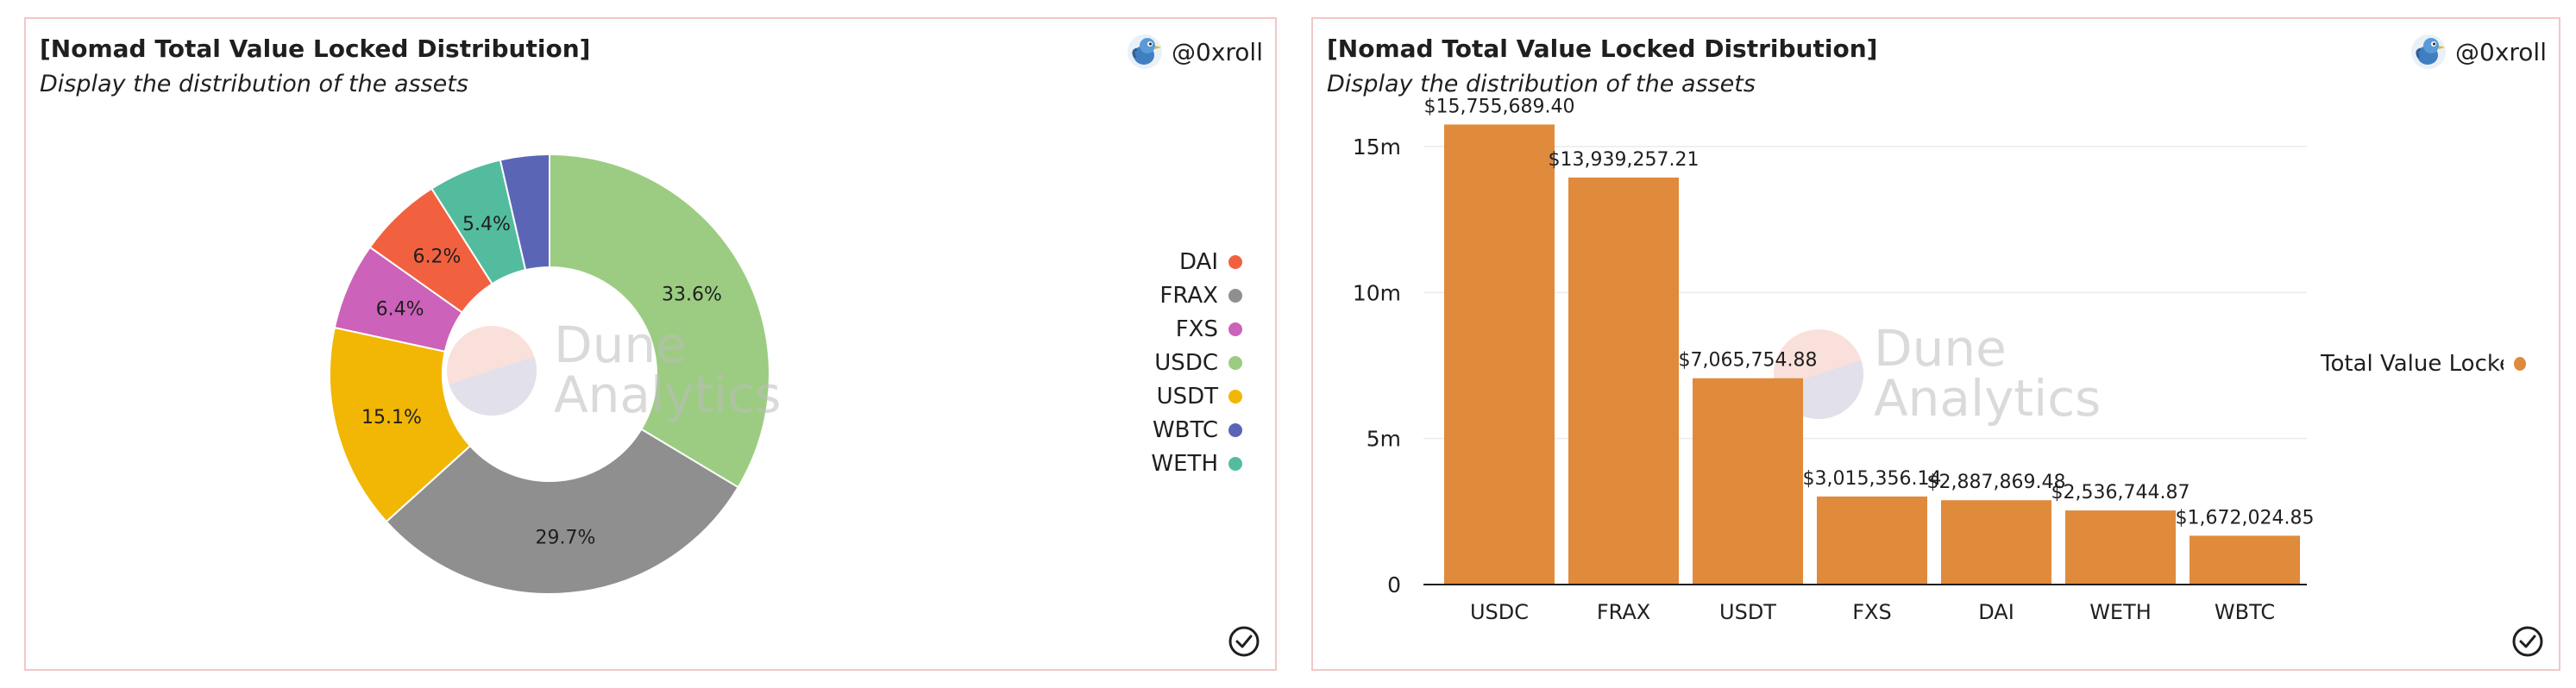 This screenshot has width=2576, height=688. Describe the element at coordinates (1394, 584) in the screenshot. I see `y-tick-label: 0` at that location.